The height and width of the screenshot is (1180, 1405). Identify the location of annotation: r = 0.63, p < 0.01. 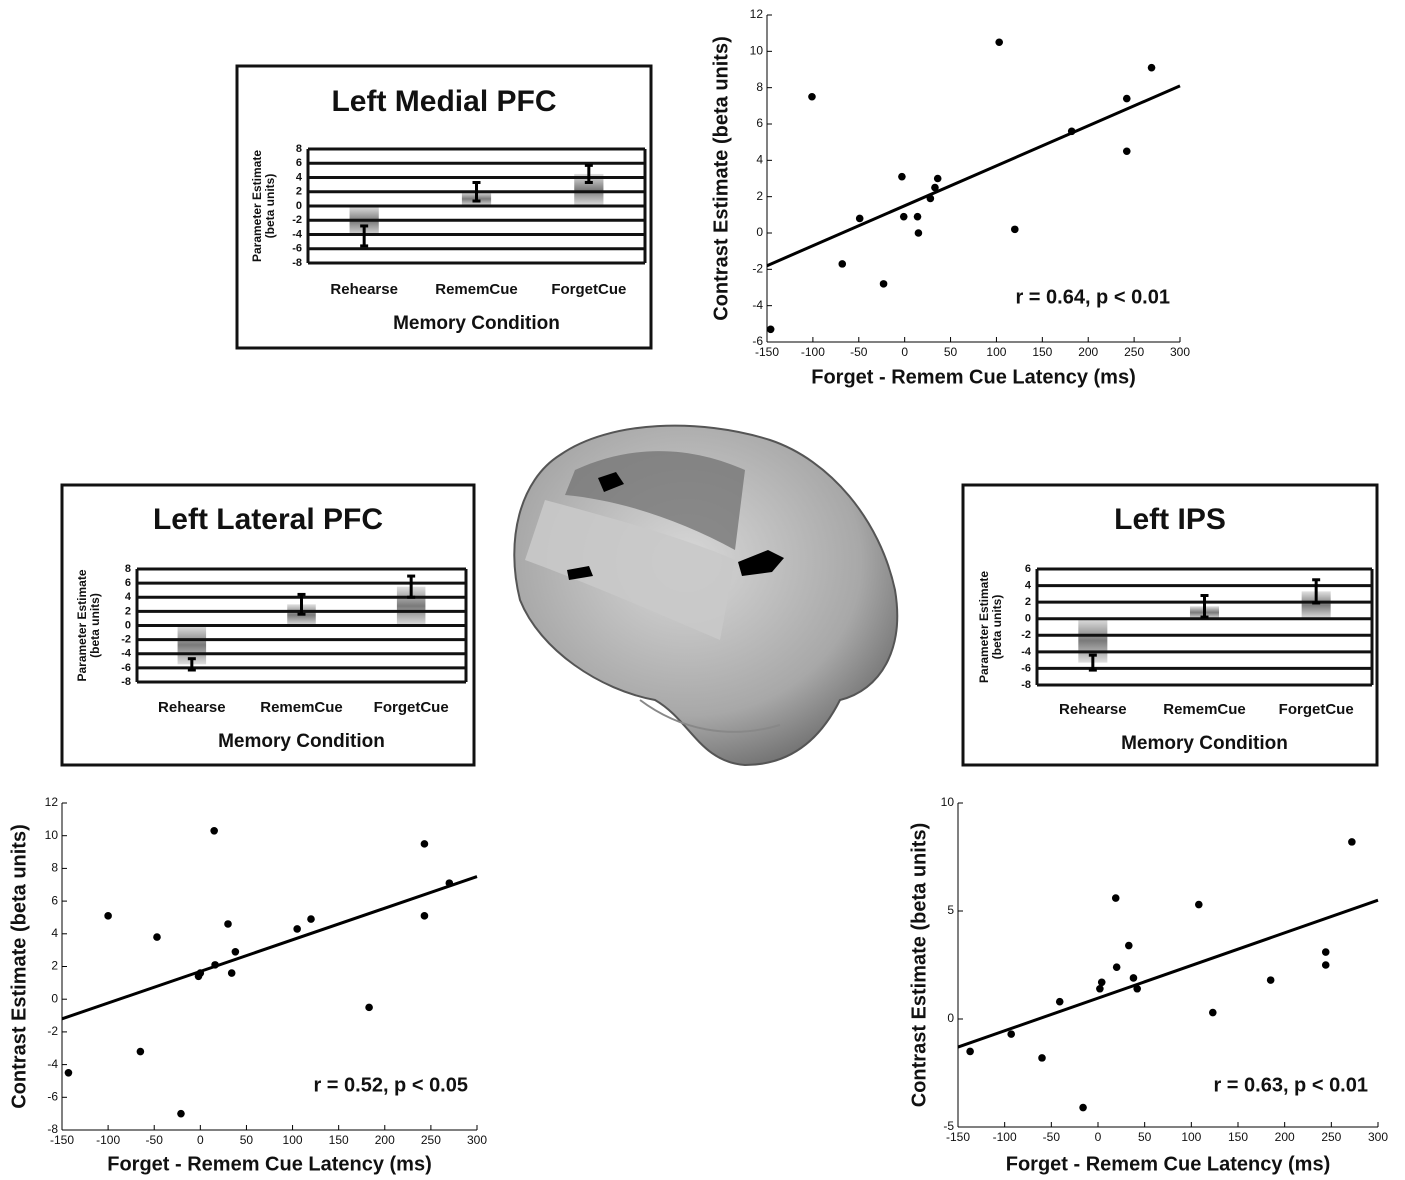
(1290, 1085).